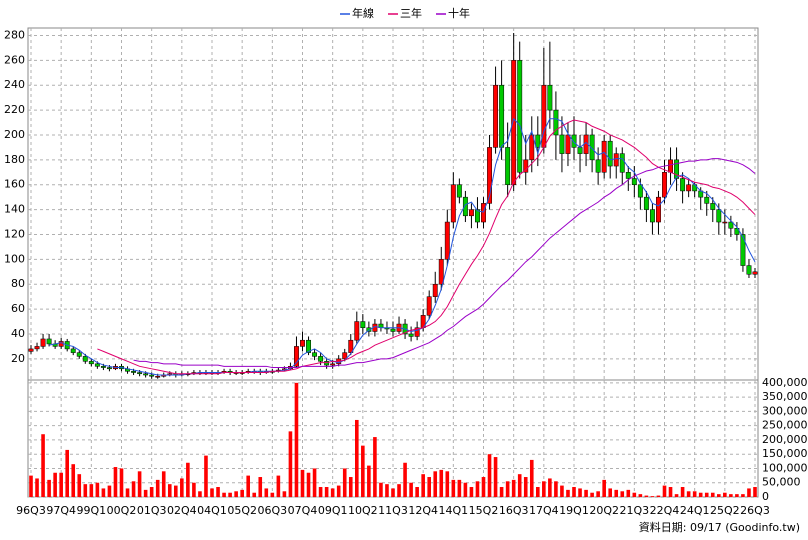 The image size is (808, 540). Describe the element at coordinates (719, 527) in the screenshot. I see `source-note: 資料日期: 09/17 (Goodinfo.tw)` at that location.